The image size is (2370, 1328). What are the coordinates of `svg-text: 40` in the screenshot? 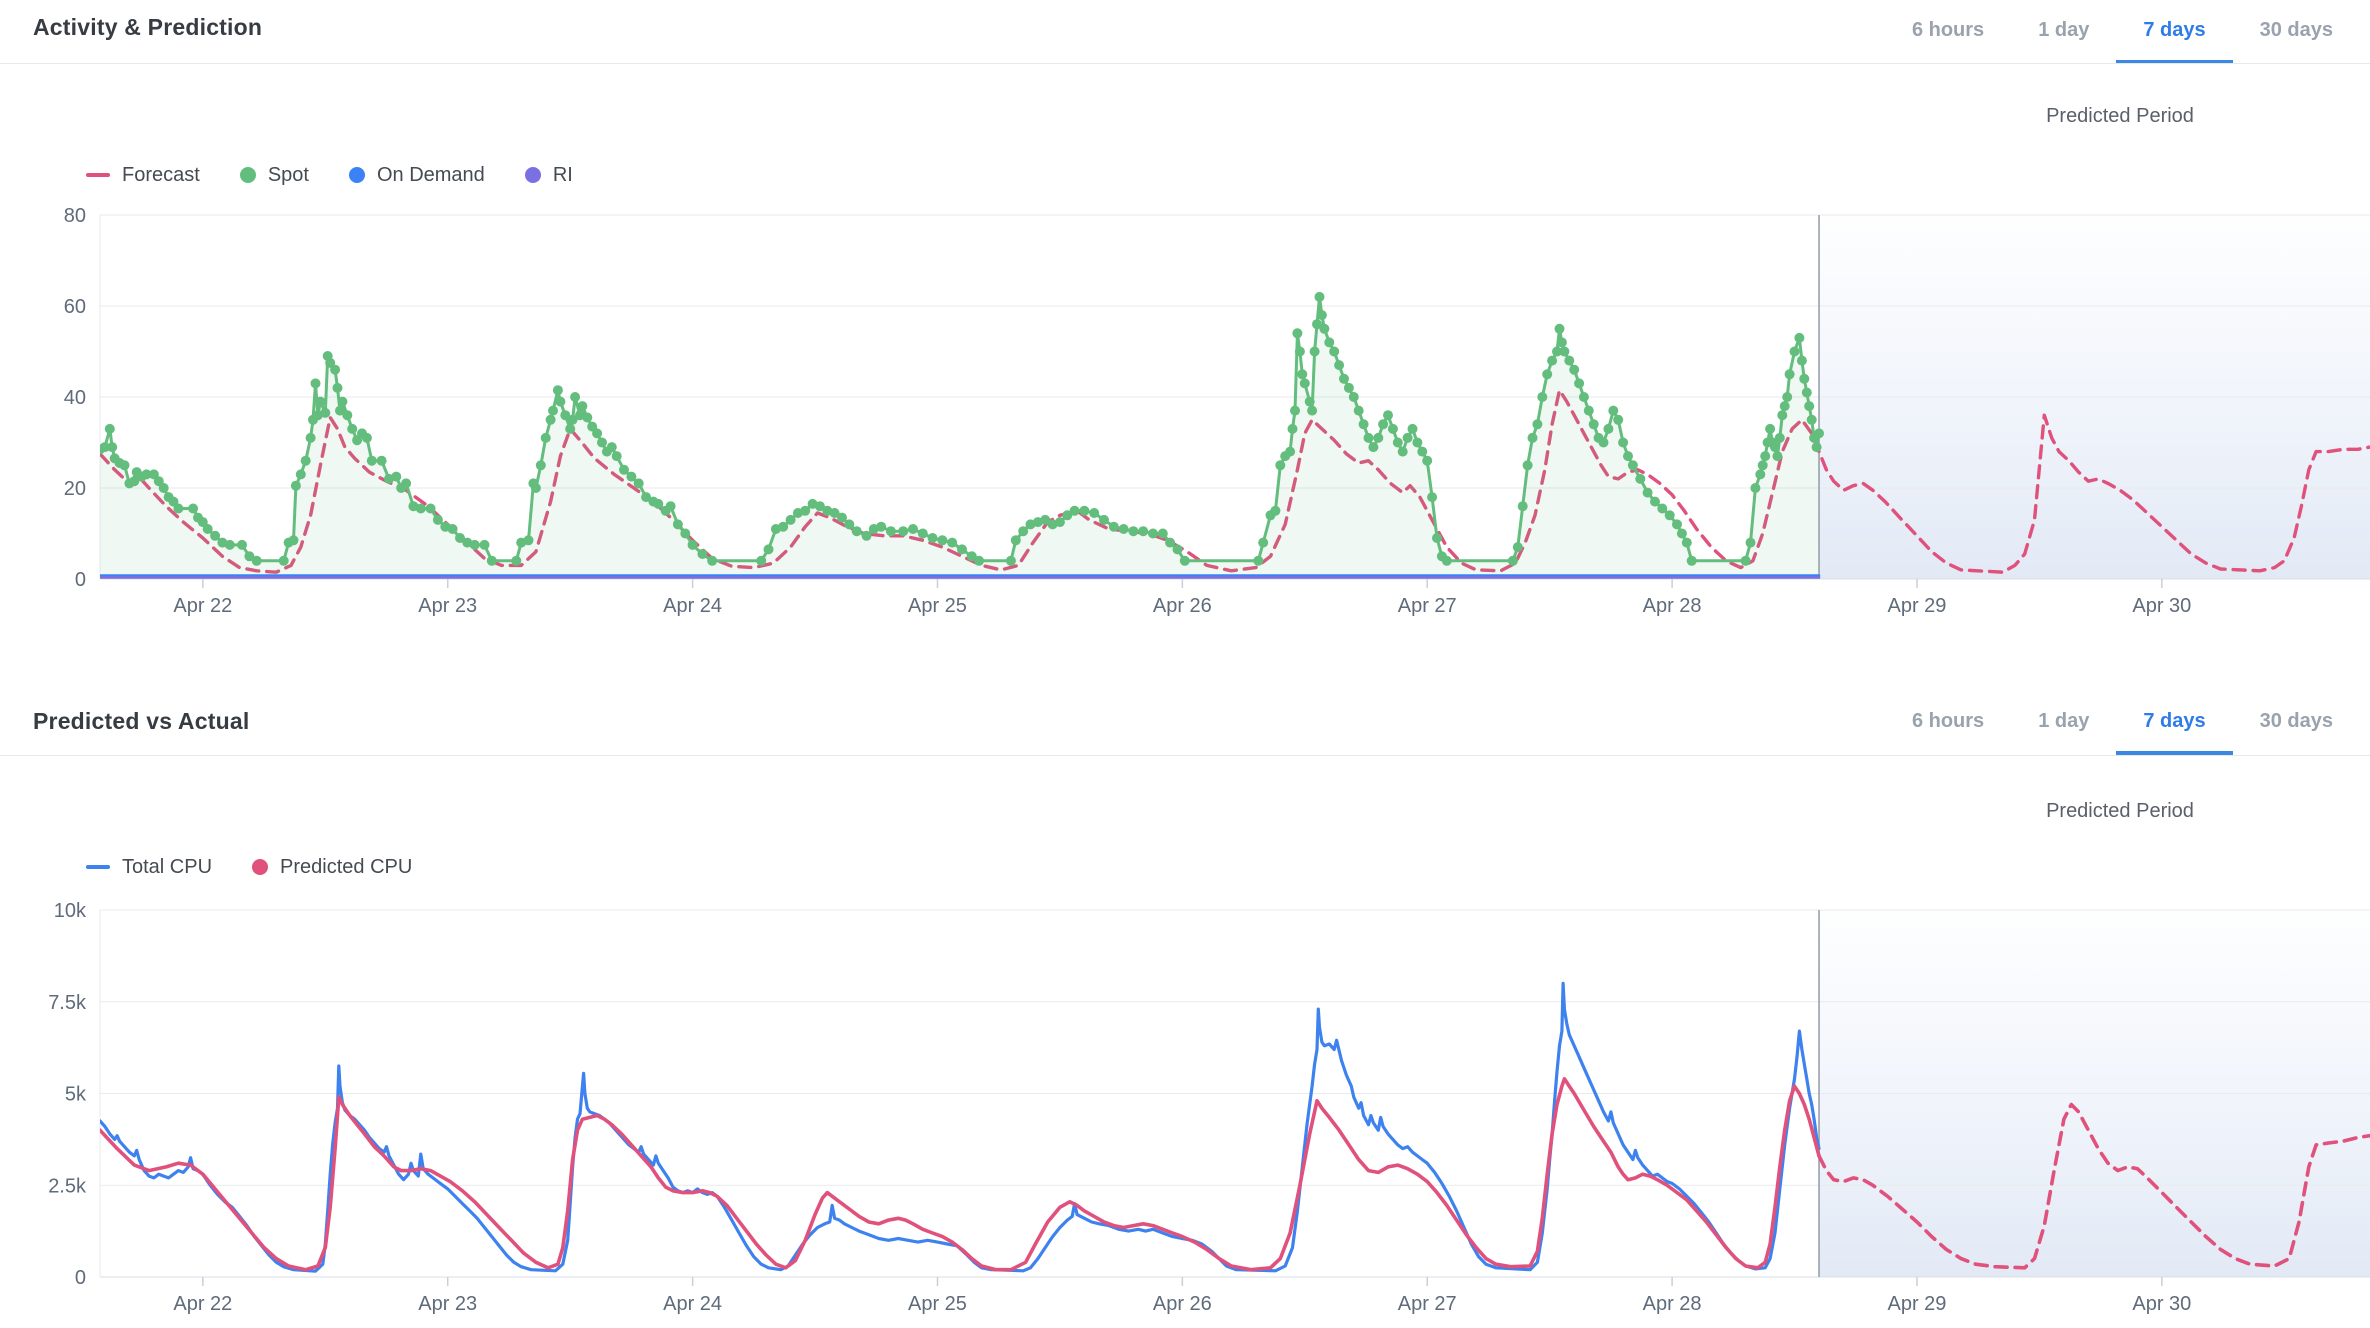 It's located at (75, 398).